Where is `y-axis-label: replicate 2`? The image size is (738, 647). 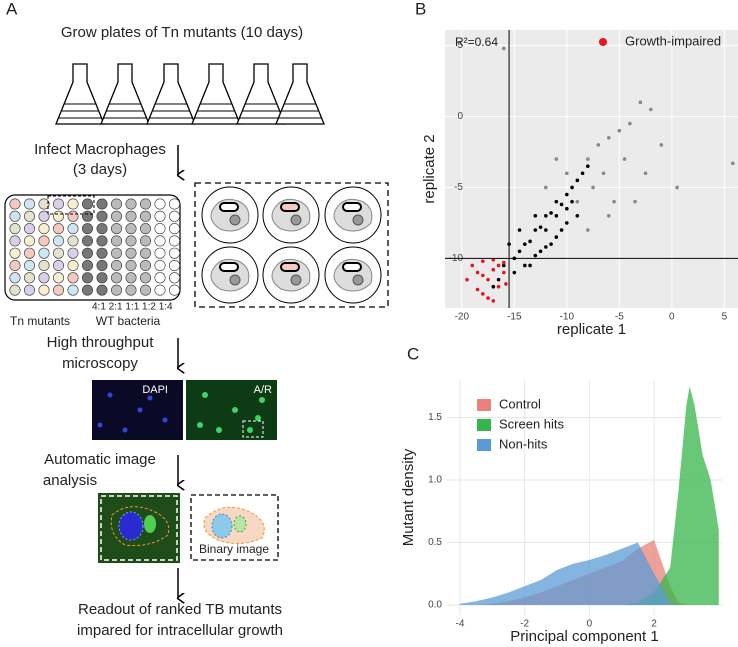 y-axis-label: replicate 2 is located at coordinates (429, 168).